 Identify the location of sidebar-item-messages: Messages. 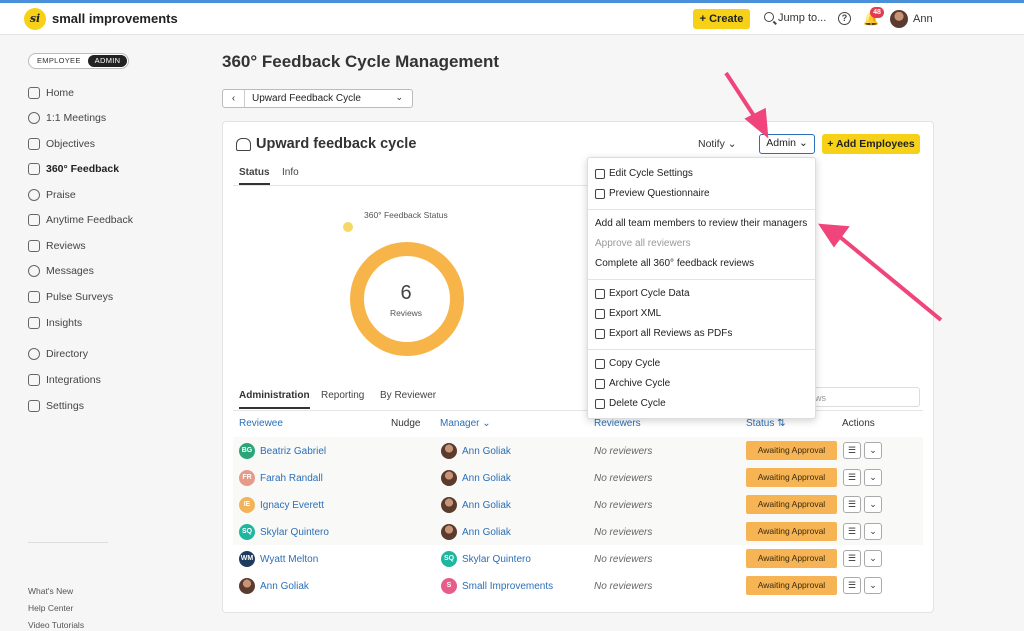
(61, 271).